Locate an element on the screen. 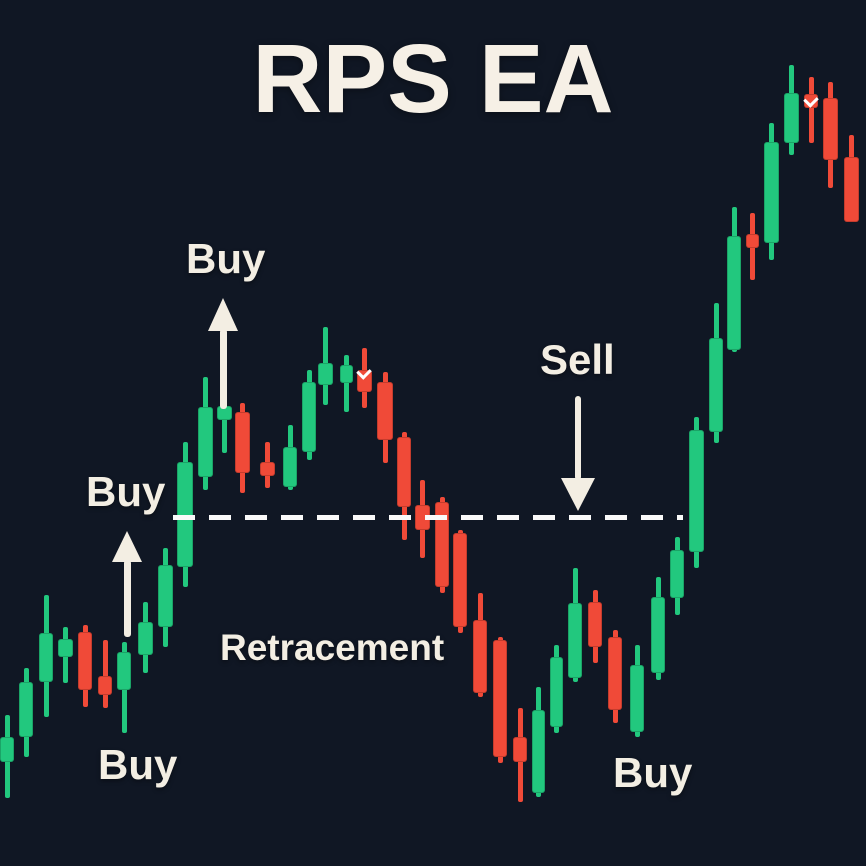  sell-down-arrow-icon is located at coordinates (578, 494).